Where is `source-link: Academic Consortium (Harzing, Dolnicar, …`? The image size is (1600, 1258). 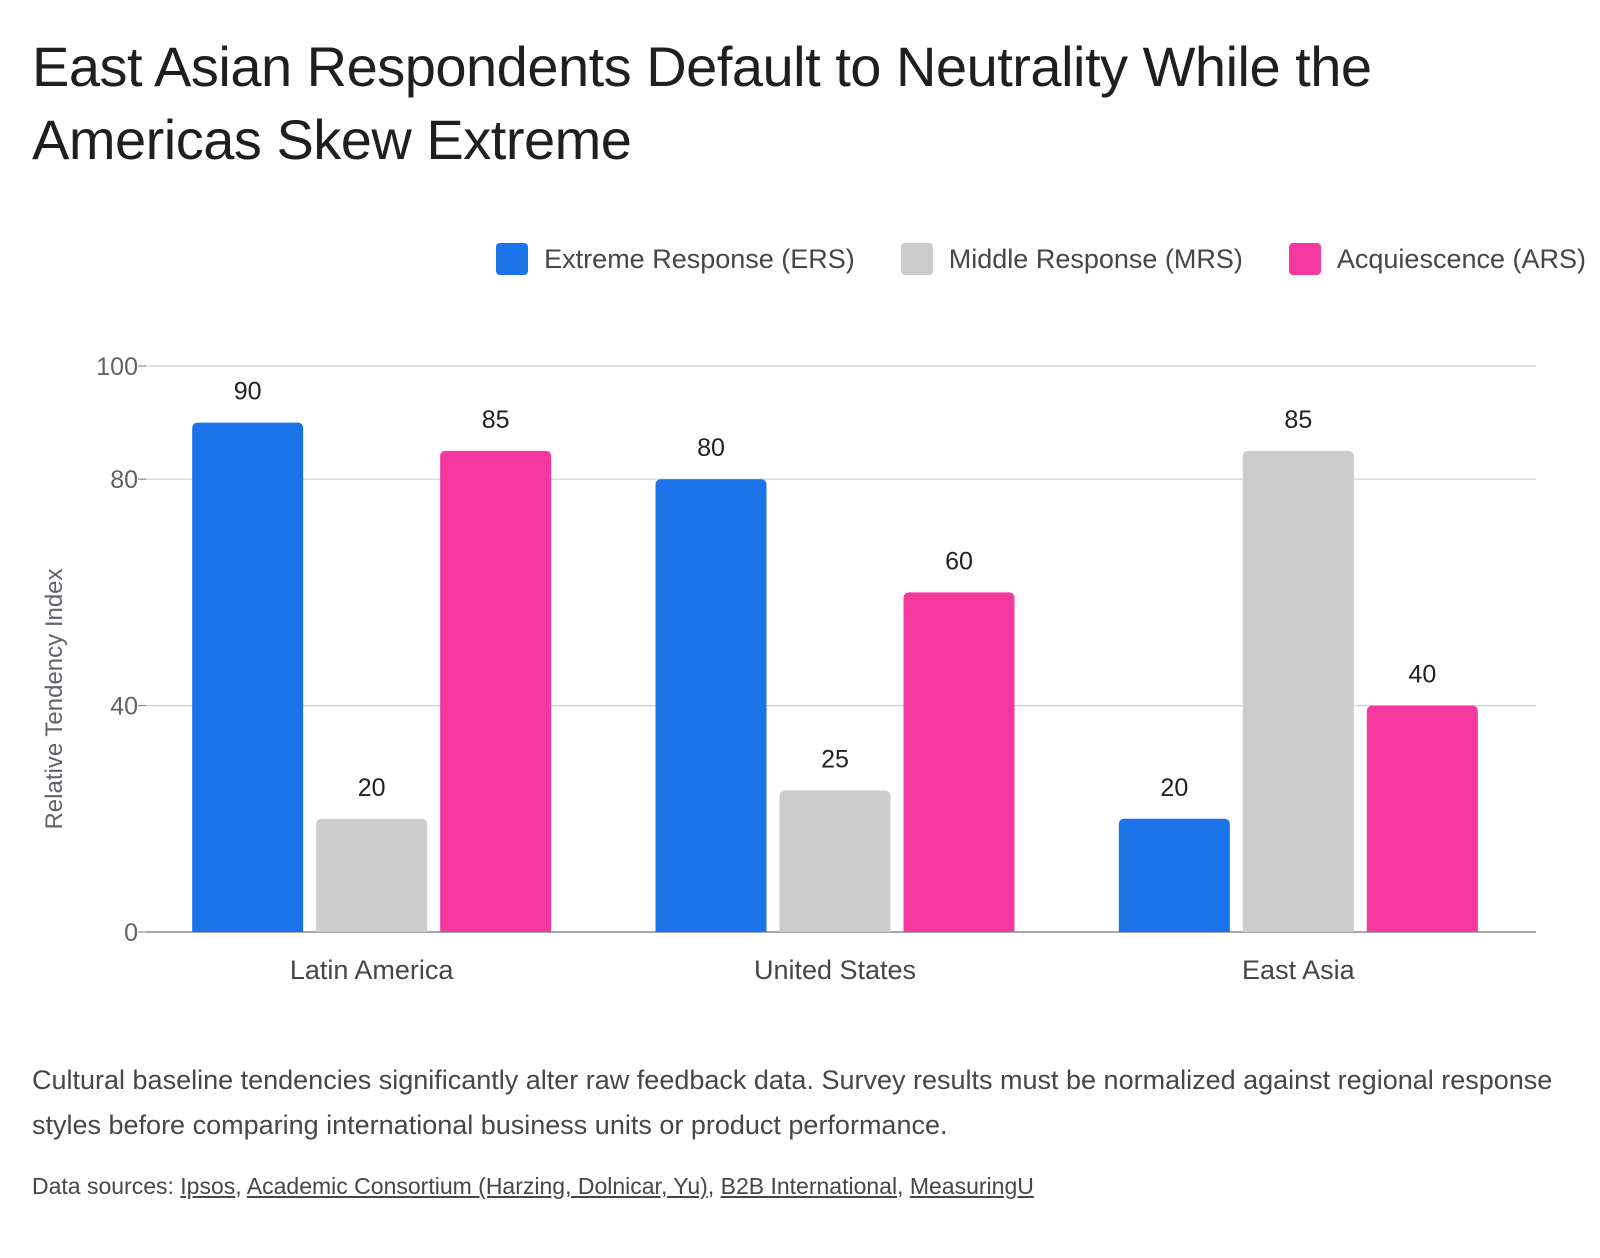
source-link: Academic Consortium (Harzing, Dolnicar, … is located at coordinates (477, 1186).